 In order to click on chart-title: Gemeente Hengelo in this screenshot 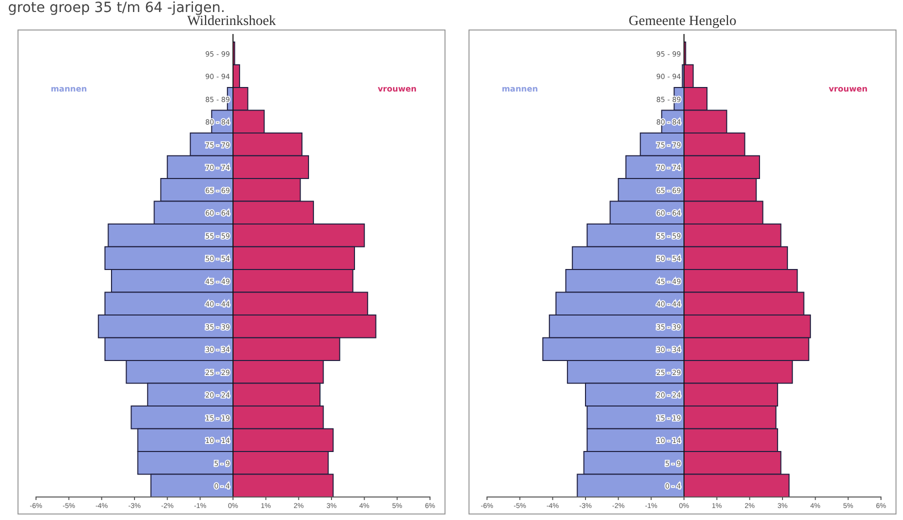, I will do `click(682, 21)`.